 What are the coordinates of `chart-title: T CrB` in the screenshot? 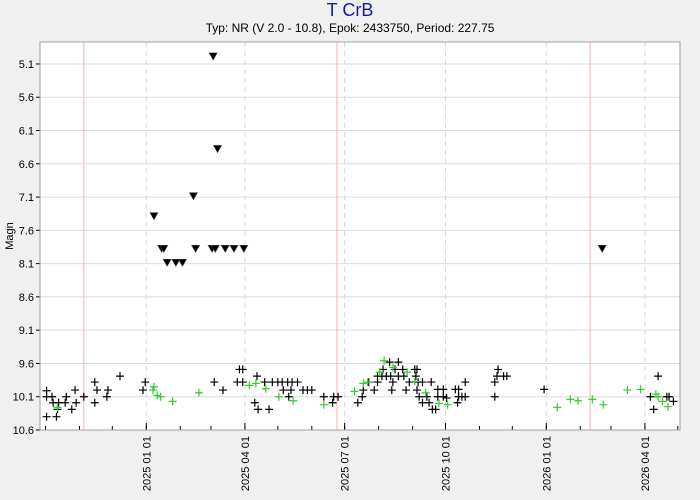 It's located at (350, 10).